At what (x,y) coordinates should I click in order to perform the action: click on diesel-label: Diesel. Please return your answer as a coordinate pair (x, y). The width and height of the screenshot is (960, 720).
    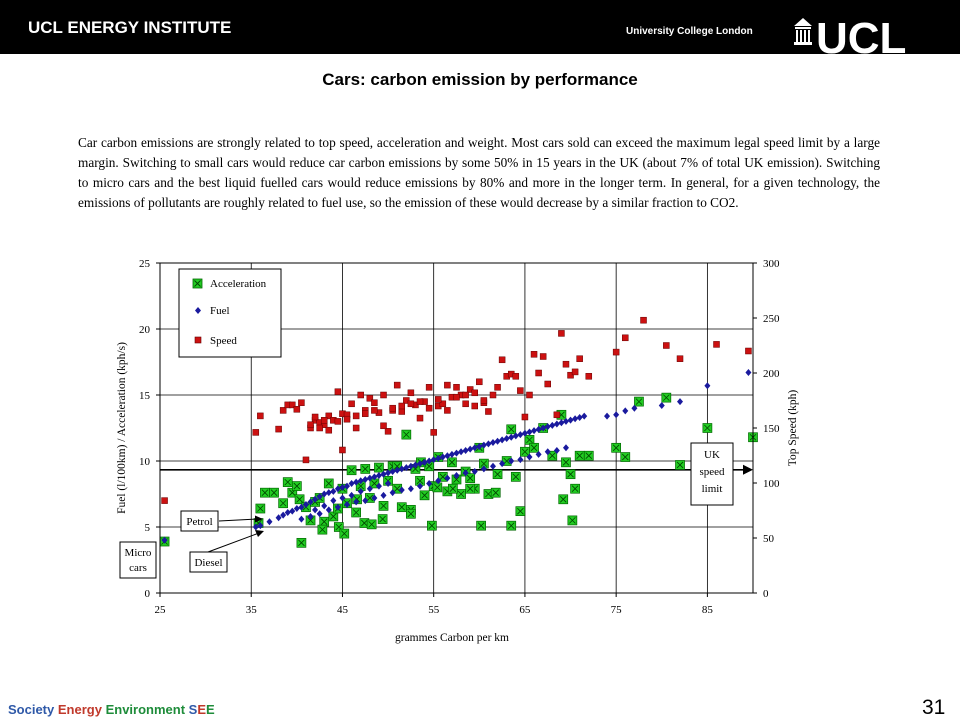
    Looking at the image, I should click on (208, 563).